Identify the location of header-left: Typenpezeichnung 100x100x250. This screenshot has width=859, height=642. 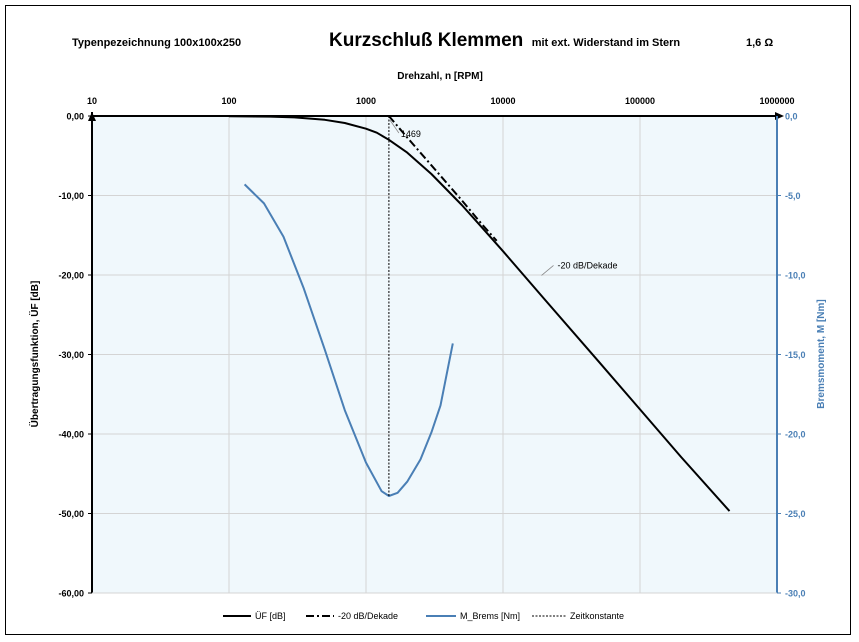
(156, 43).